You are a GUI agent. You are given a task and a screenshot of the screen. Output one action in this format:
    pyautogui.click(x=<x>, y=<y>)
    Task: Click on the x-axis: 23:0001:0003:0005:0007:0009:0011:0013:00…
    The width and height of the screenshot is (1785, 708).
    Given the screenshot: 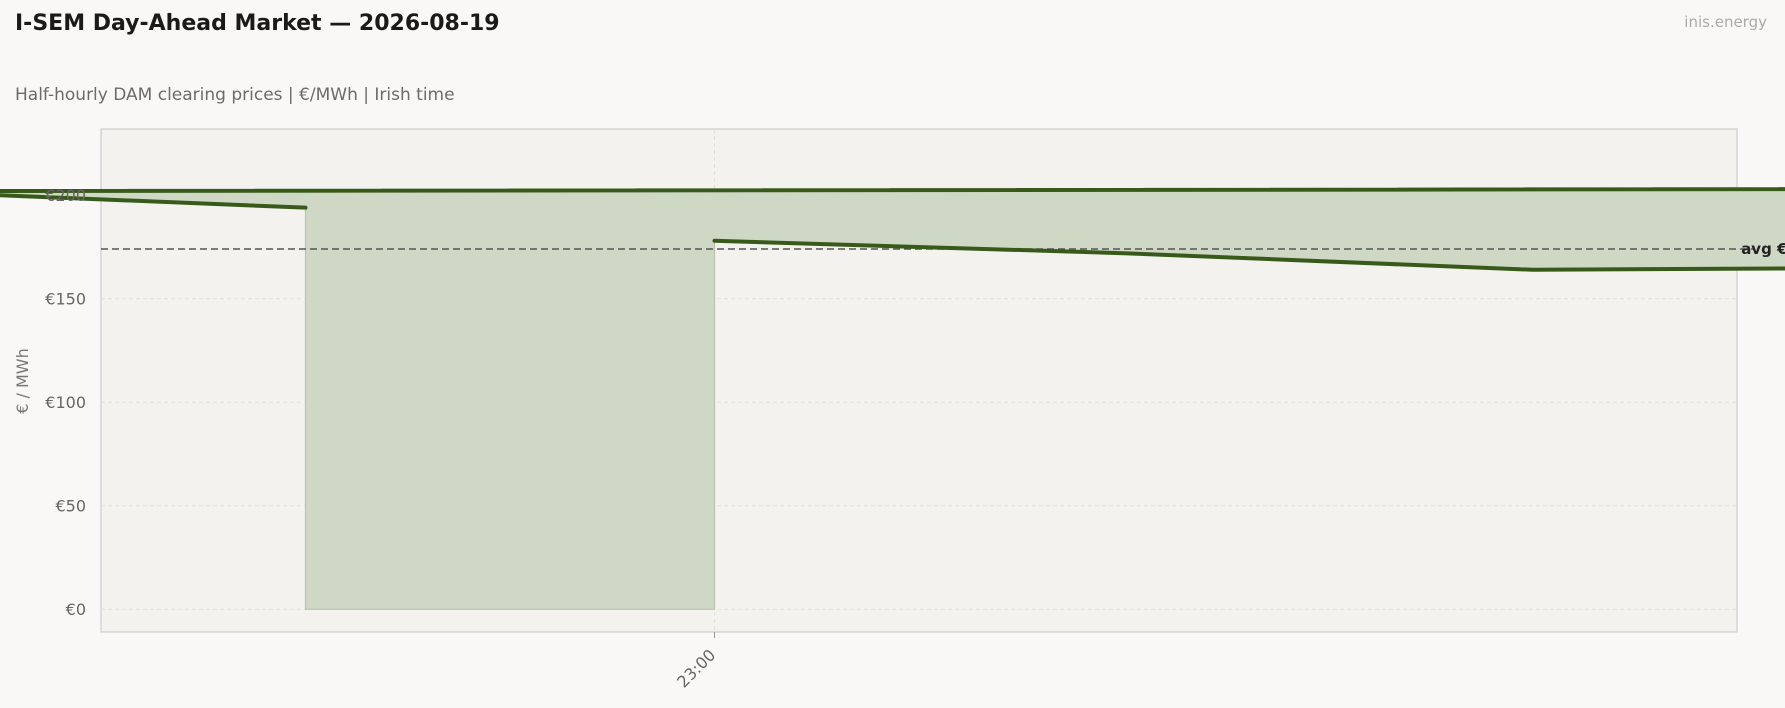 What is the action you would take?
    pyautogui.click(x=696, y=661)
    